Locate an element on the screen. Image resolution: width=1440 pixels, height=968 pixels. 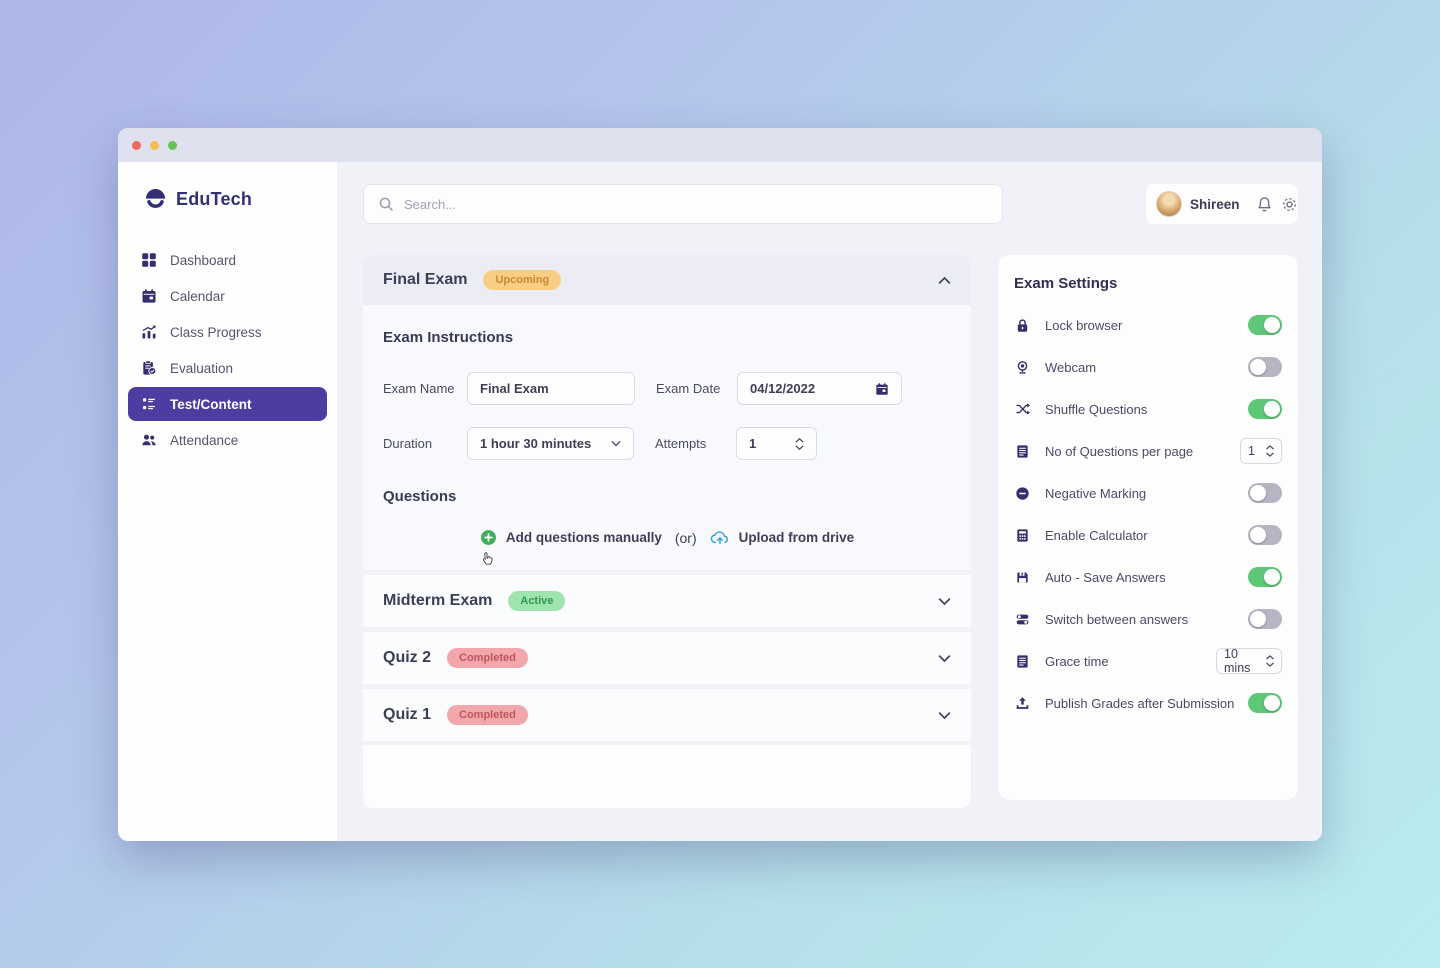
setting-row-webcam: Webcam is located at coordinates (1148, 367).